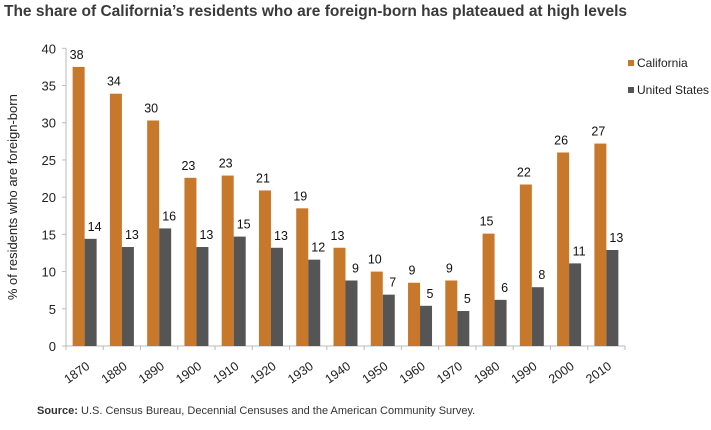 The height and width of the screenshot is (430, 711). Describe the element at coordinates (226, 372) in the screenshot. I see `x-tick-label: 1910` at that location.